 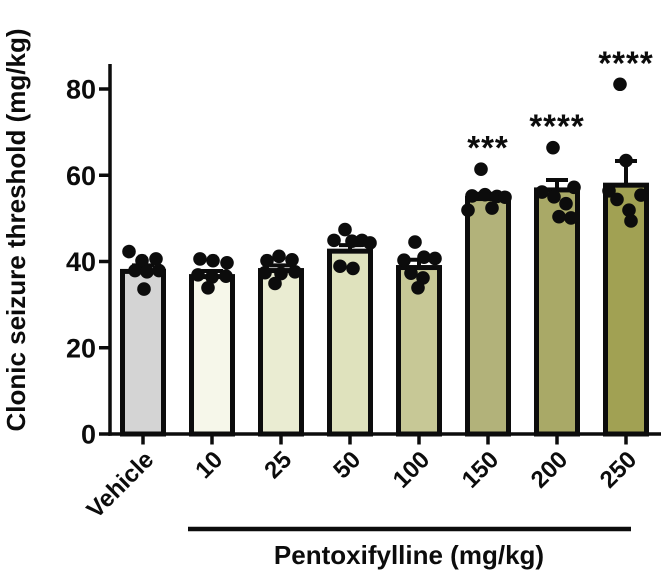 What do you see at coordinates (480, 469) in the screenshot?
I see `x-category-label-150: 150` at bounding box center [480, 469].